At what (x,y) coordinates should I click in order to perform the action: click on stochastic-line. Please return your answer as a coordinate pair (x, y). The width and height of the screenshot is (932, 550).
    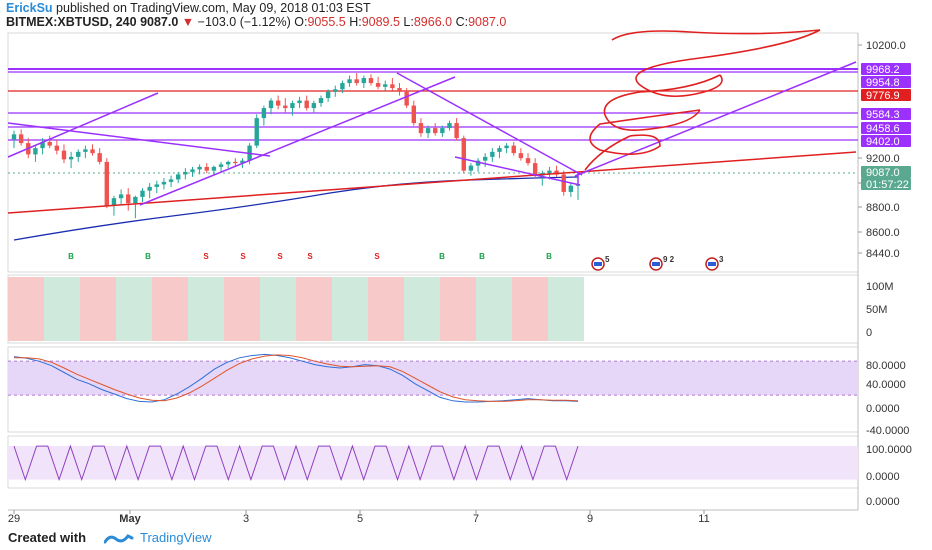
    Looking at the image, I should click on (296, 378).